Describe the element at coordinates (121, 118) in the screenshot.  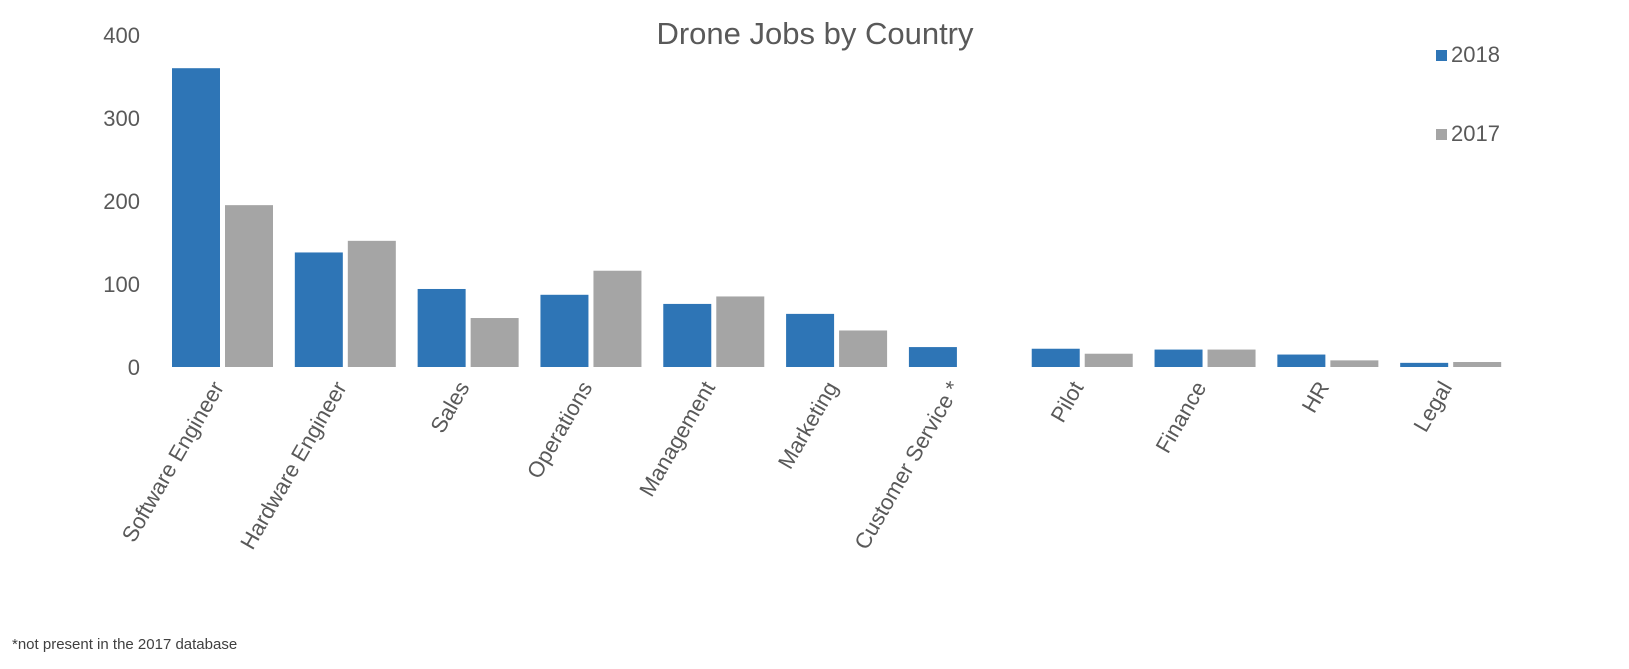
I see `y-tick-label-3: 300` at that location.